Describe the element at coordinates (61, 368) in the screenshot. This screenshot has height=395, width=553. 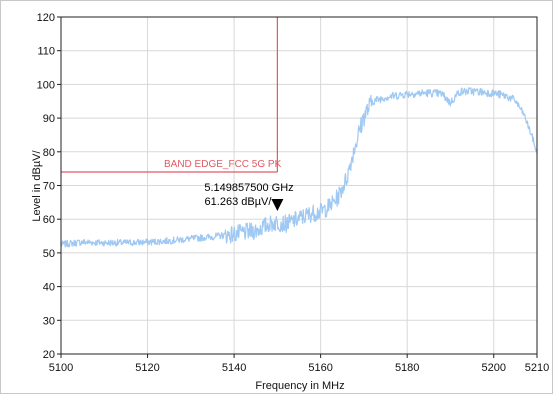
I see `x-tick-label: 5100` at that location.